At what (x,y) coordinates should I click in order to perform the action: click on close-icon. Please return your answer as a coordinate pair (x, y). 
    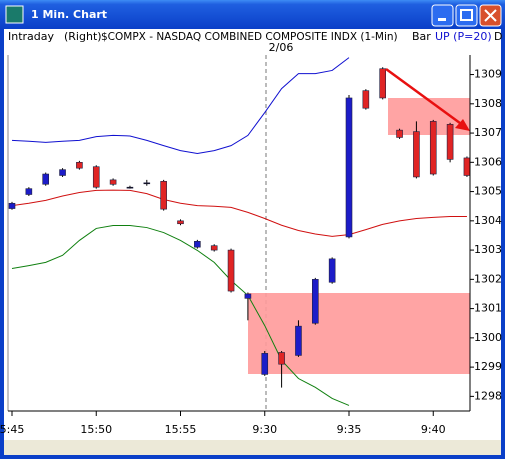
    Looking at the image, I should click on (490, 15).